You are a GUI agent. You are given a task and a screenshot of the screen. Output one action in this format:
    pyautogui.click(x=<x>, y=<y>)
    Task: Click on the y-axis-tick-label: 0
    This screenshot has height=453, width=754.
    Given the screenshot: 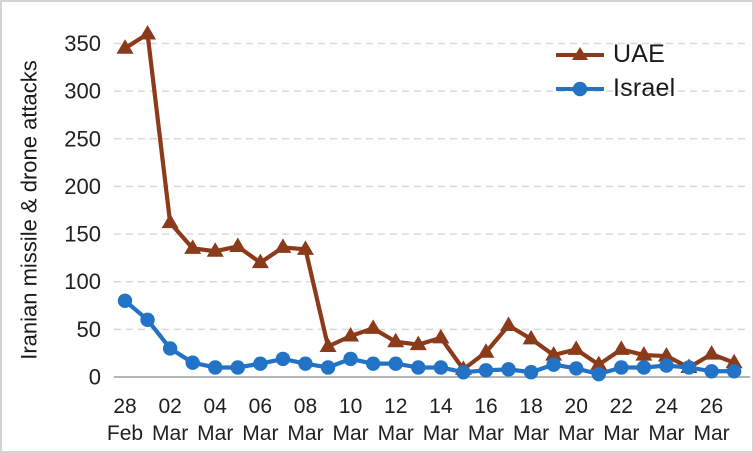 What is the action you would take?
    pyautogui.click(x=95, y=377)
    